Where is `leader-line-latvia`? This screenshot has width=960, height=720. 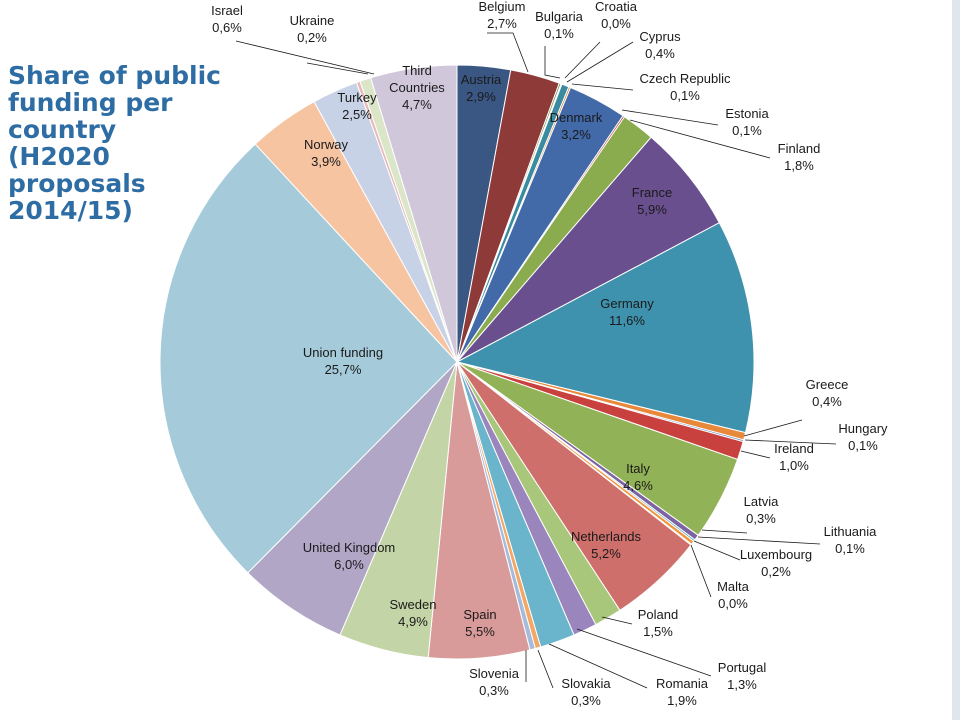 leader-line-latvia is located at coordinates (724, 531).